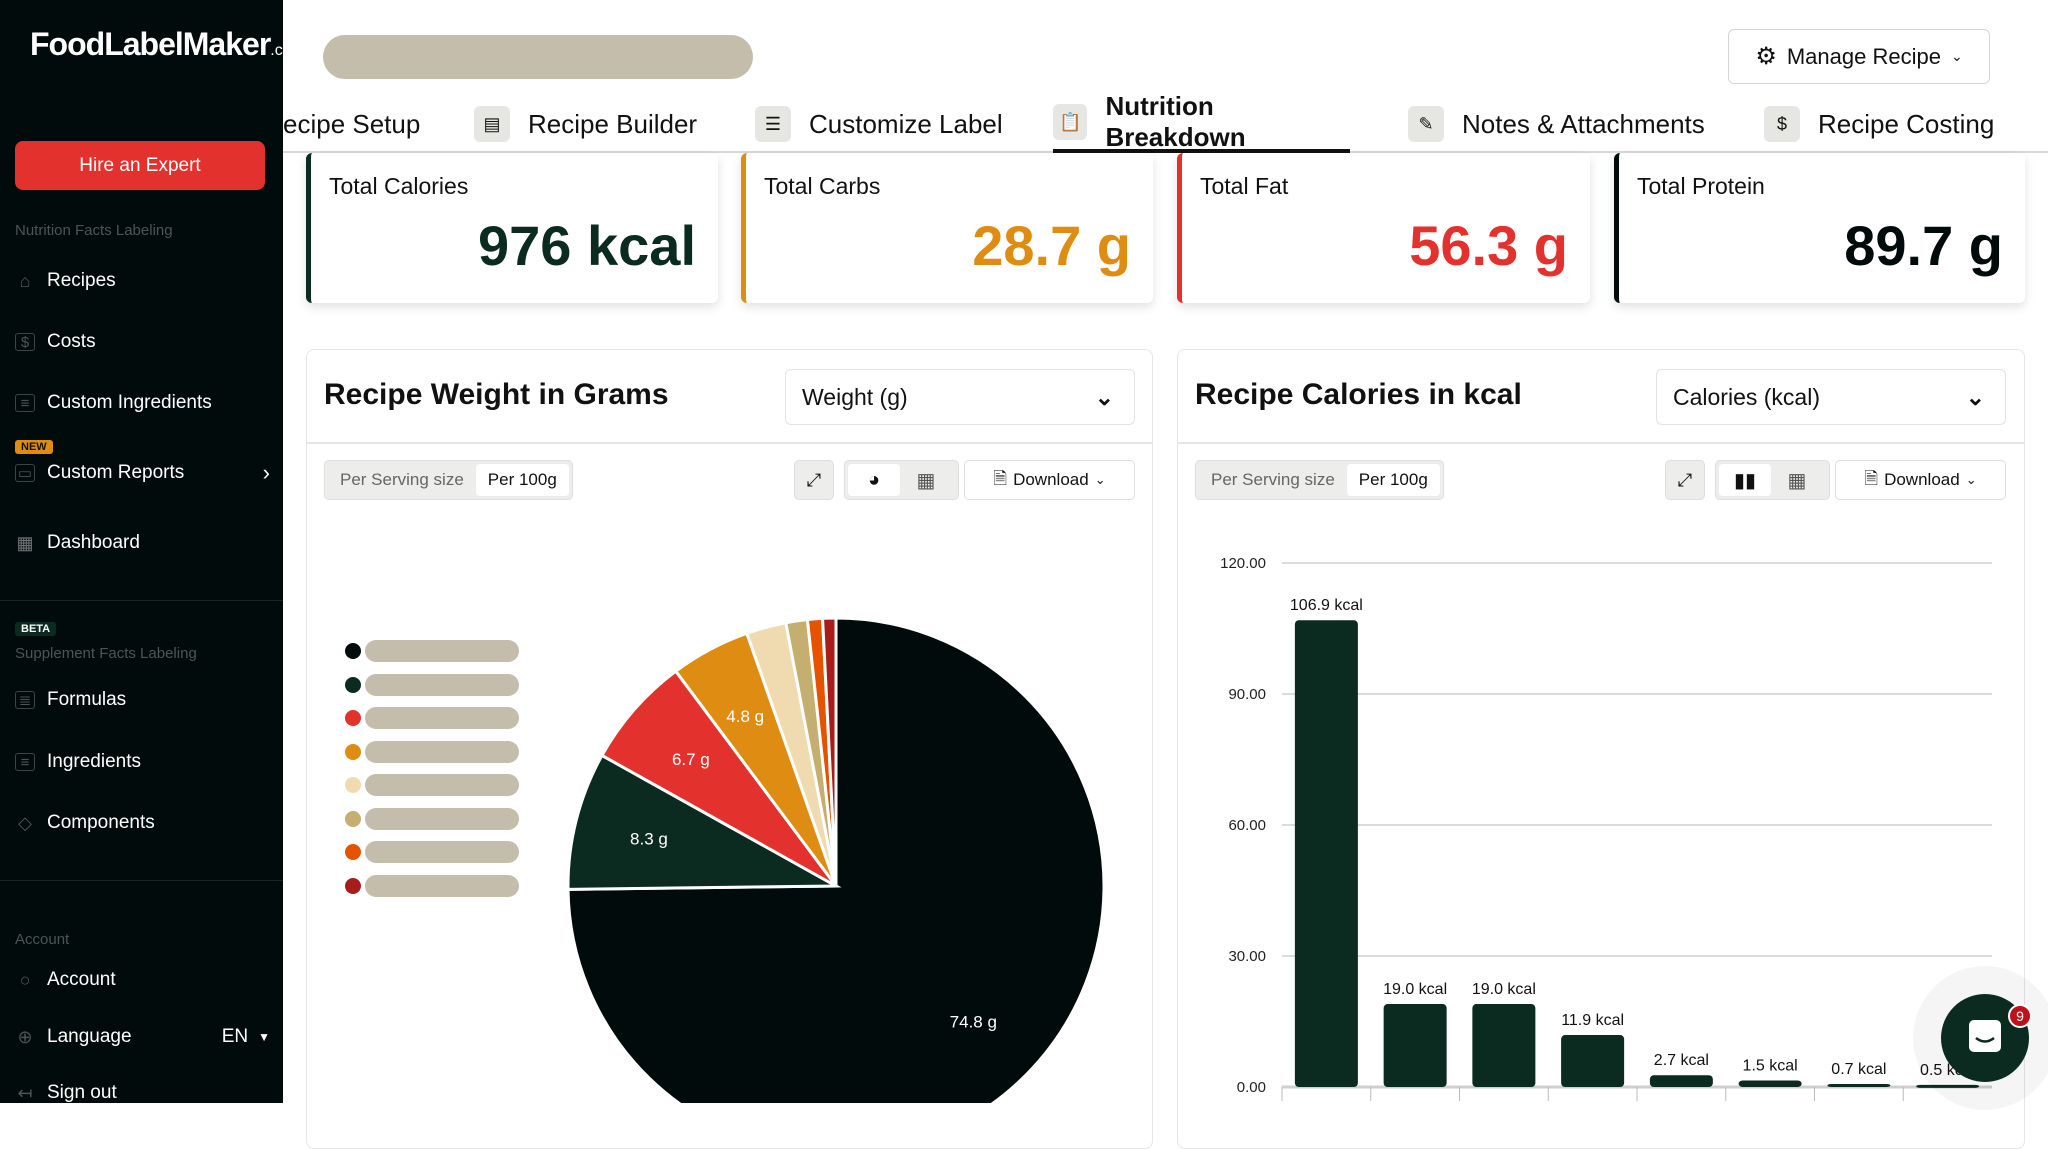  I want to click on logo: FoodLabelMaker.com, so click(167, 44).